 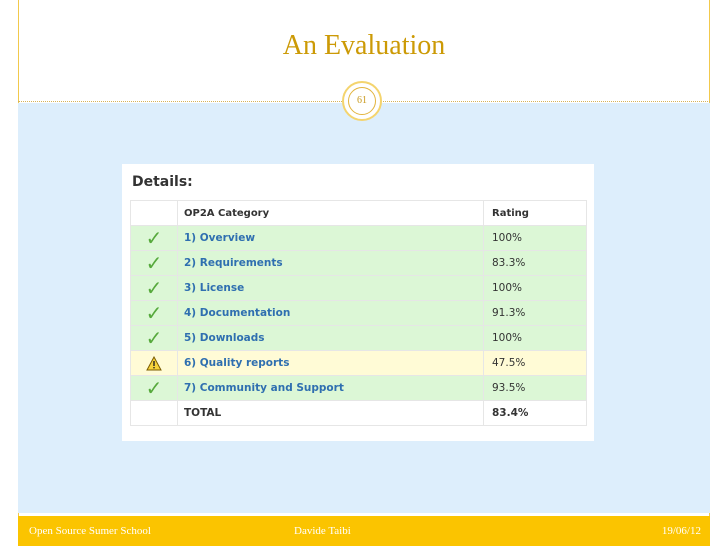 I want to click on table-row: ✓ 5) Downloads 100%, so click(x=358, y=338).